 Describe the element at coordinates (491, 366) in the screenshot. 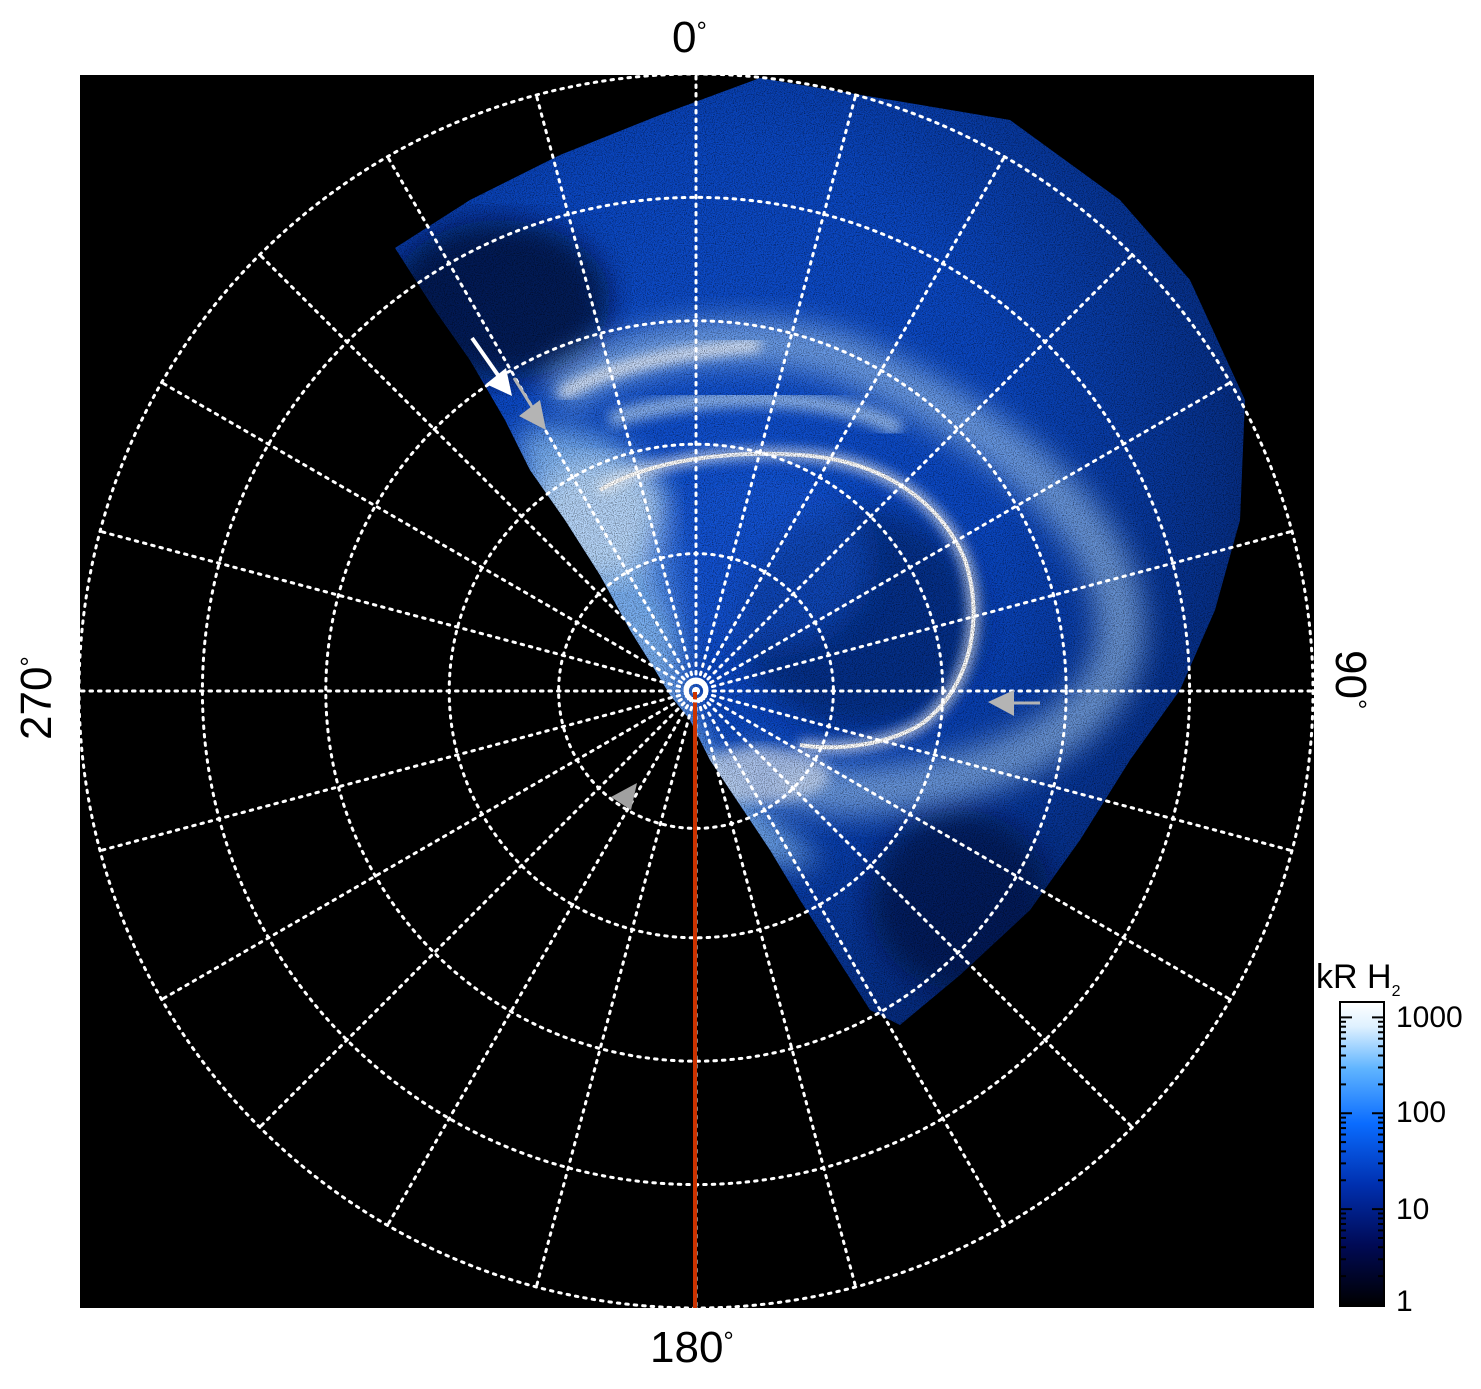

I see `white-arrow` at that location.